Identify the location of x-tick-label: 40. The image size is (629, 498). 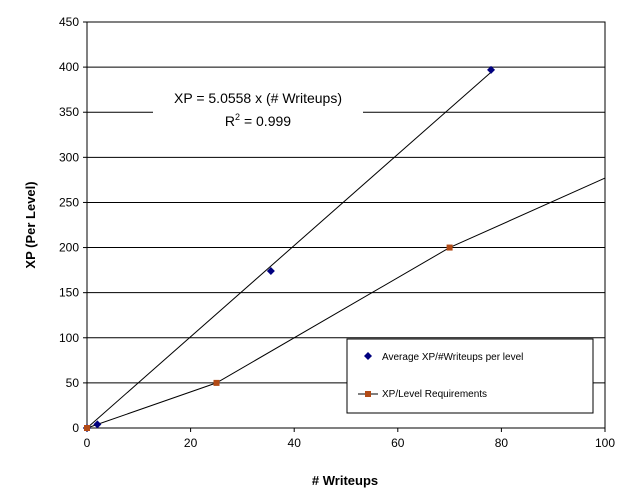
(295, 443).